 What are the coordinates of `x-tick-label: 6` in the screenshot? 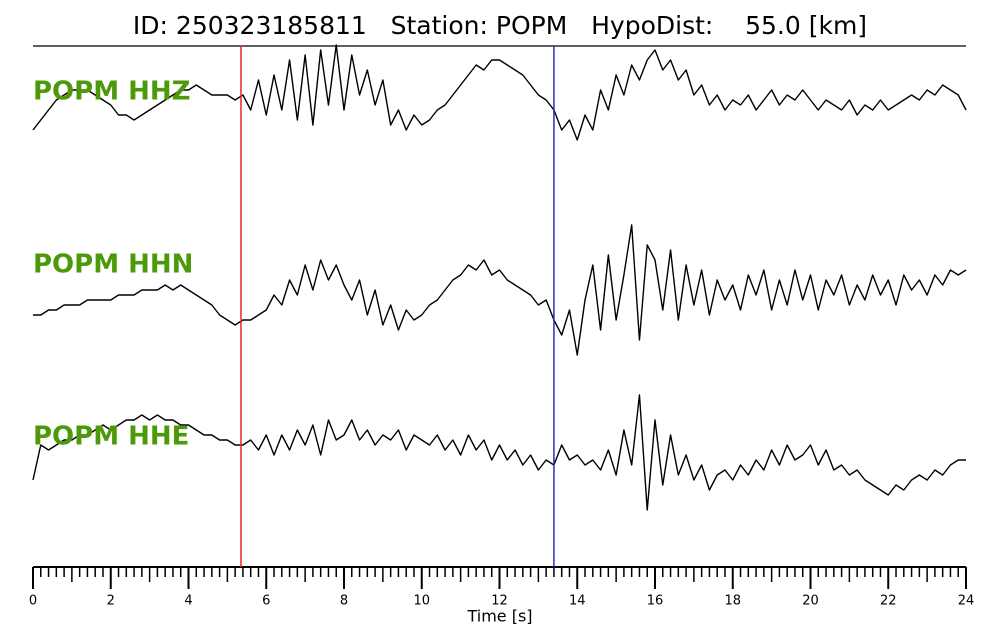 It's located at (266, 601).